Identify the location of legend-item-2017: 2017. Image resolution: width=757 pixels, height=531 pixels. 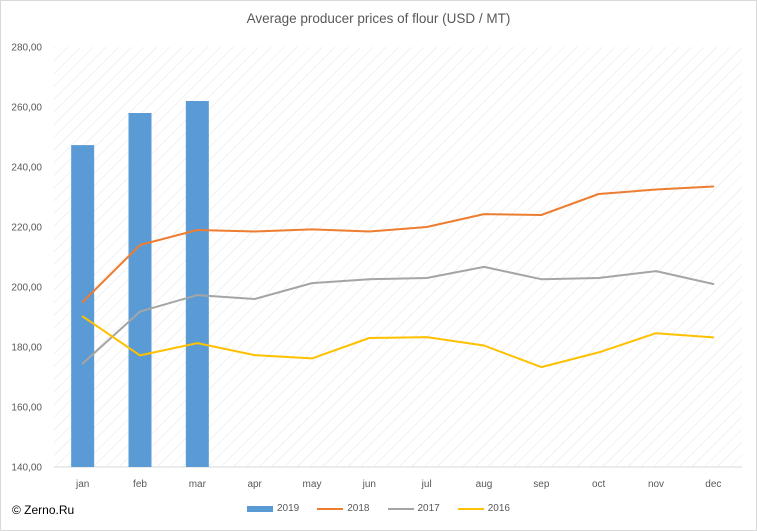
(413, 508).